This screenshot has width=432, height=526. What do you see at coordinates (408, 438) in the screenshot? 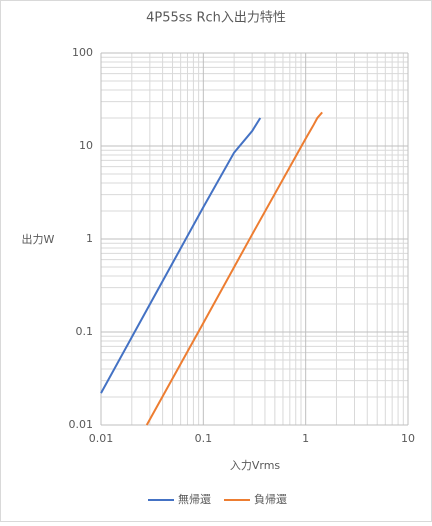
I see `x-tick-label: 10` at bounding box center [408, 438].